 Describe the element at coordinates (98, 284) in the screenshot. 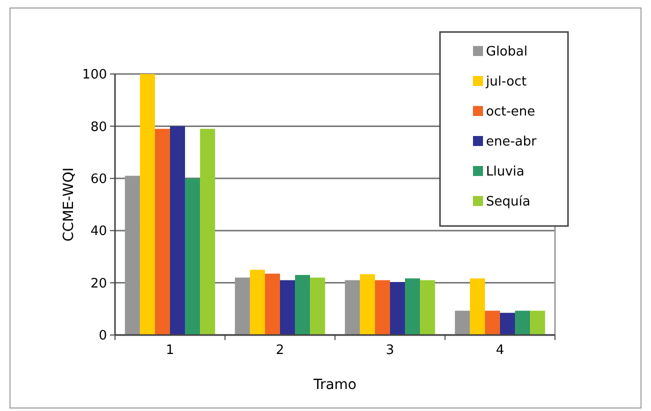

I see `y-tick-label: 20` at that location.